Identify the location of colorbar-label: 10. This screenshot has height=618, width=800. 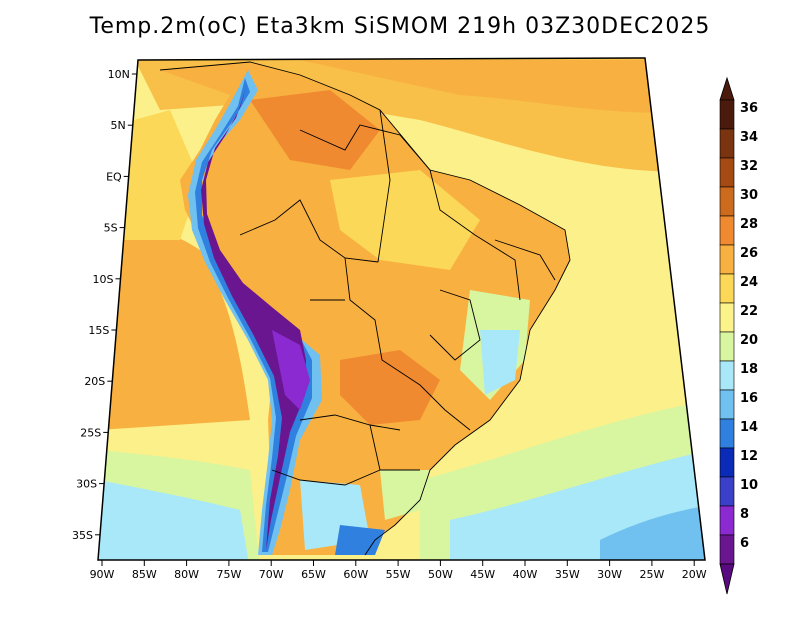
(749, 485).